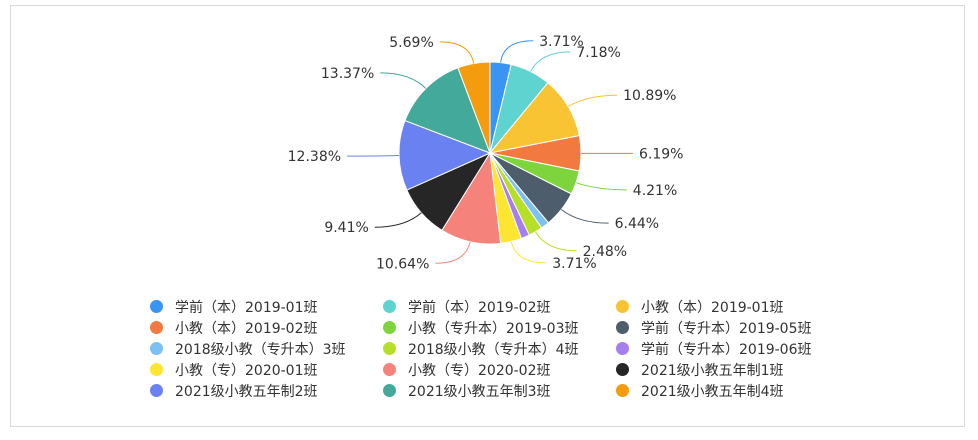  I want to click on legend-item-11: 2021级小教五年制1班, so click(743, 369).